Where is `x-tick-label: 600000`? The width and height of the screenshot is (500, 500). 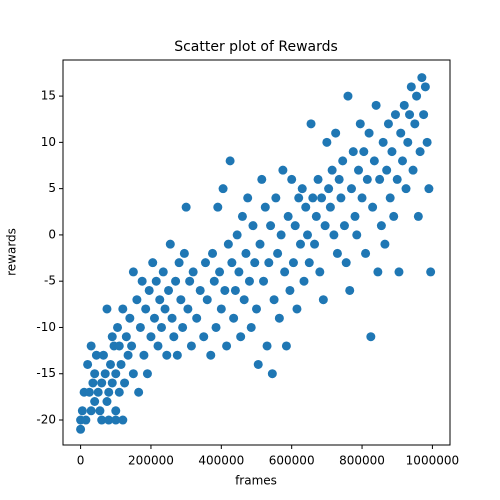 x-tick-label: 600000 is located at coordinates (292, 461).